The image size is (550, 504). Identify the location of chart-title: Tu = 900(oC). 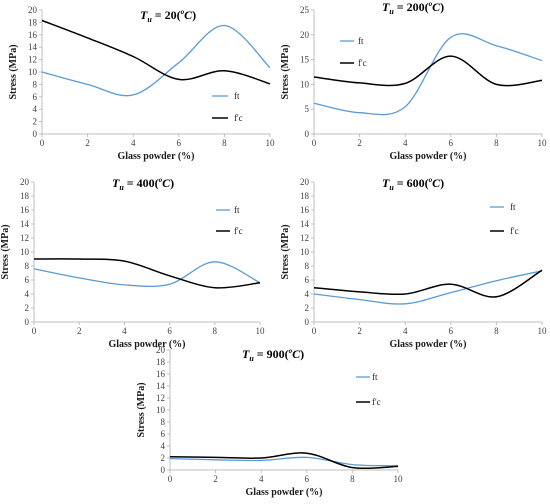
(273, 355).